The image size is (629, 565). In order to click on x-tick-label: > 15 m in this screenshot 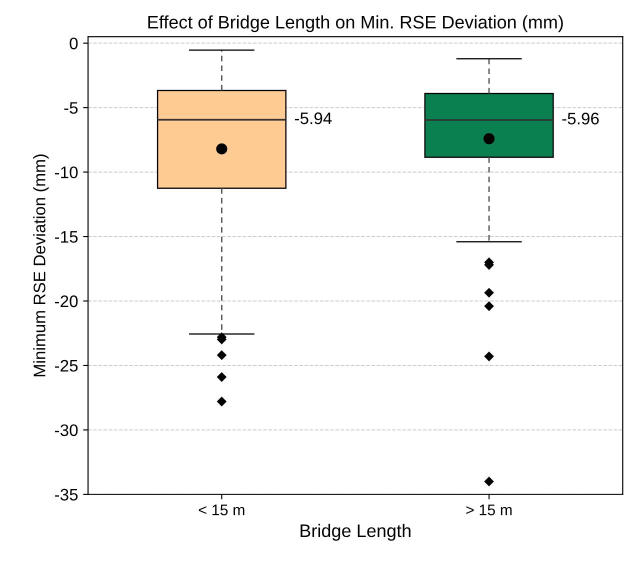, I will do `click(489, 510)`.